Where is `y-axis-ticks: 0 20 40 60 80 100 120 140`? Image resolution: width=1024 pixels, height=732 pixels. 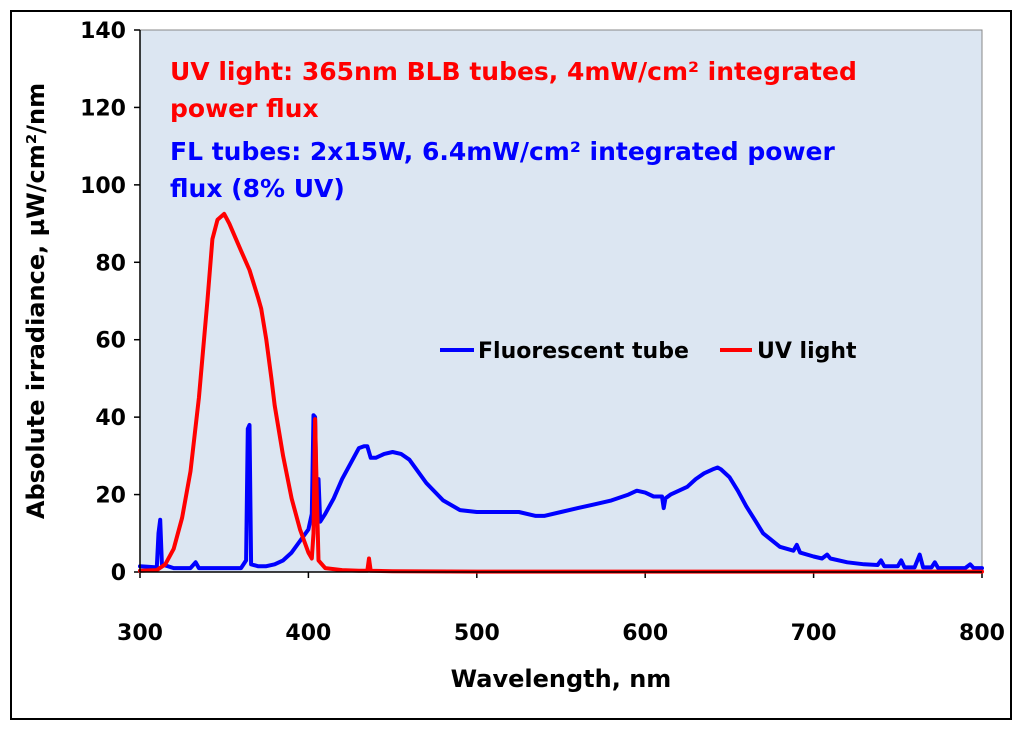 y-axis-ticks: 0 20 40 60 80 100 120 140 is located at coordinates (110, 302).